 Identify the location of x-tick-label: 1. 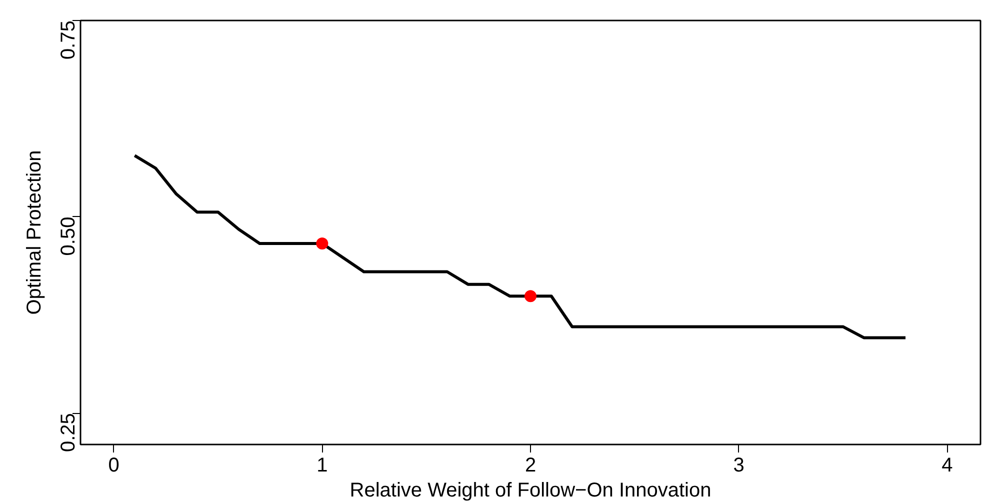
(322, 465).